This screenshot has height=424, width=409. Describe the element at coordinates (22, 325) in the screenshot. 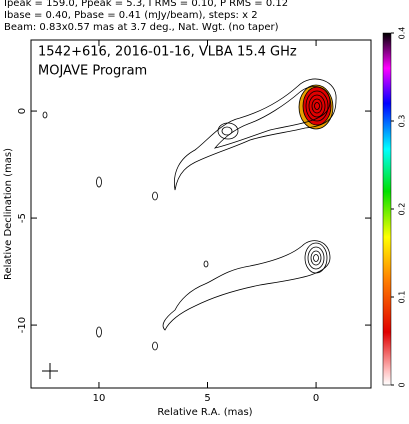

I see `y-tick-label: -10` at that location.